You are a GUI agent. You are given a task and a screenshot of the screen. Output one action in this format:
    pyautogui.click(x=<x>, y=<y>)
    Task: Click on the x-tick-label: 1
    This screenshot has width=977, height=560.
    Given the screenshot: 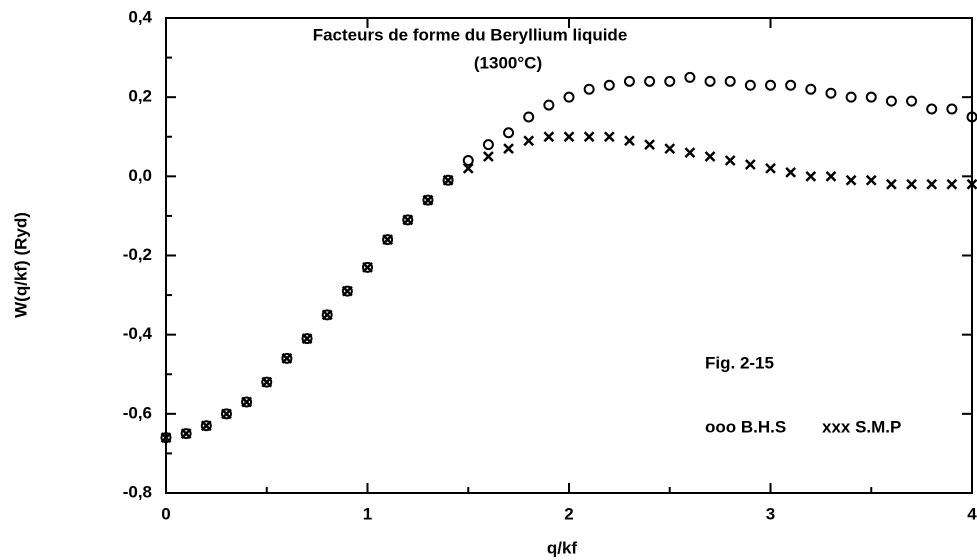 What is the action you would take?
    pyautogui.click(x=367, y=513)
    